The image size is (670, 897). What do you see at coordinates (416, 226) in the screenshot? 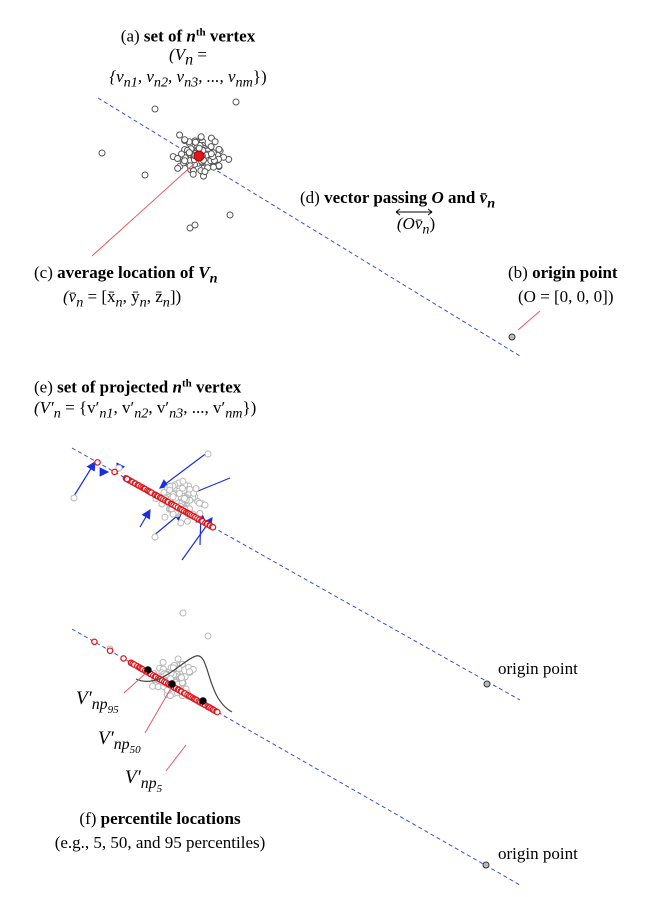
I see `label-d-line2: (Ov̄n)` at bounding box center [416, 226].